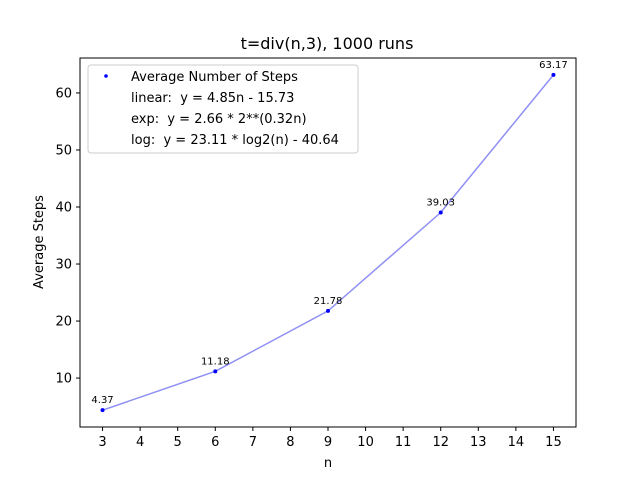  Describe the element at coordinates (63, 93) in the screenshot. I see `y-tick-label: 60` at that location.